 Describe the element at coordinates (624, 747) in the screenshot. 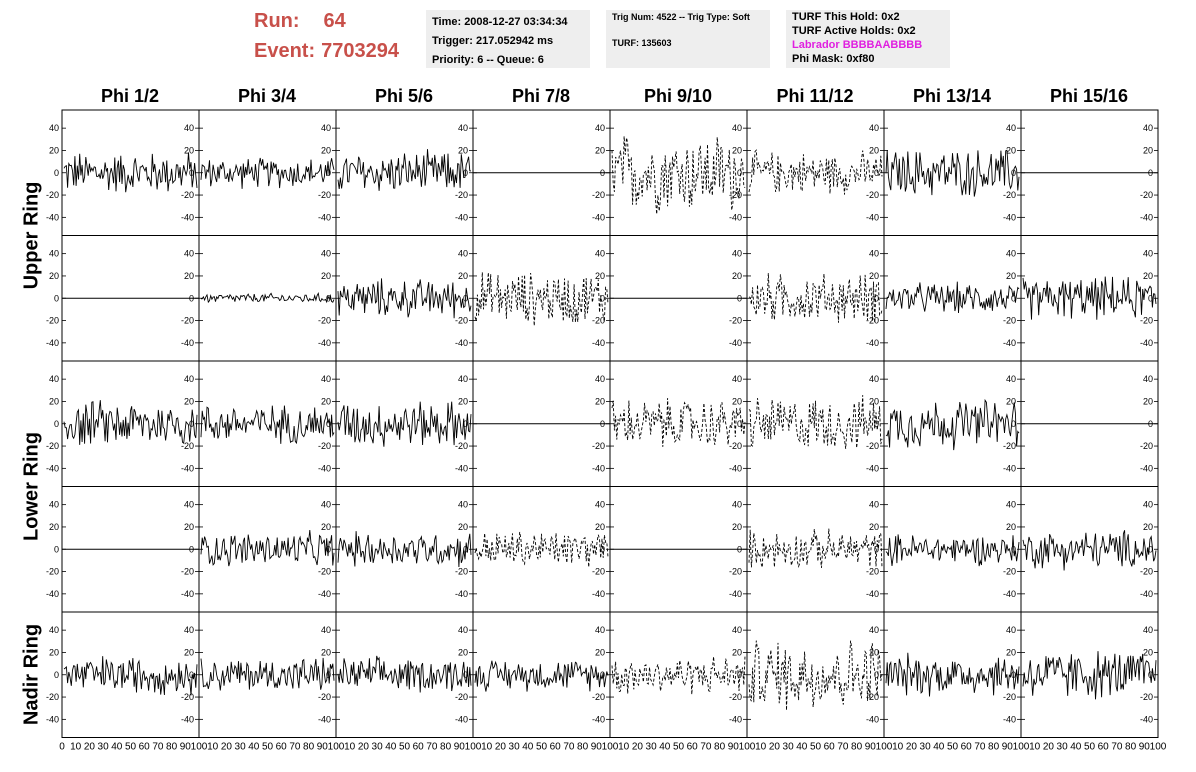

I see `x-tick-label: 10` at that location.